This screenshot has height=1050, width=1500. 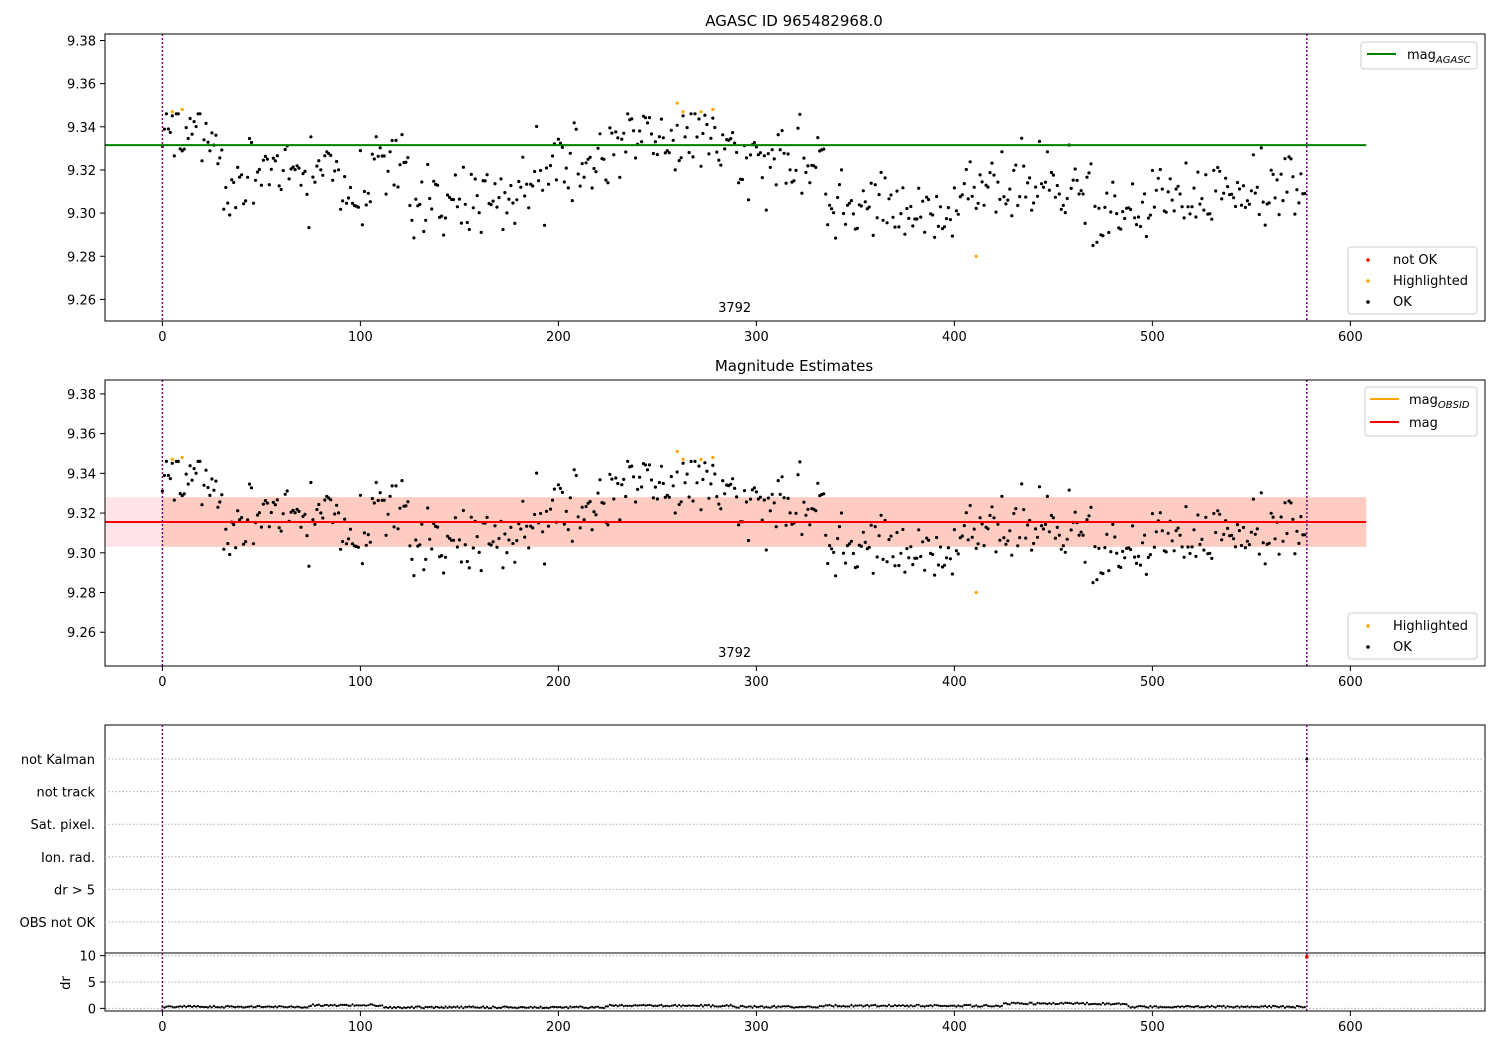 What do you see at coordinates (81, 171) in the screenshot?
I see `y-tick-label: 9.32` at bounding box center [81, 171].